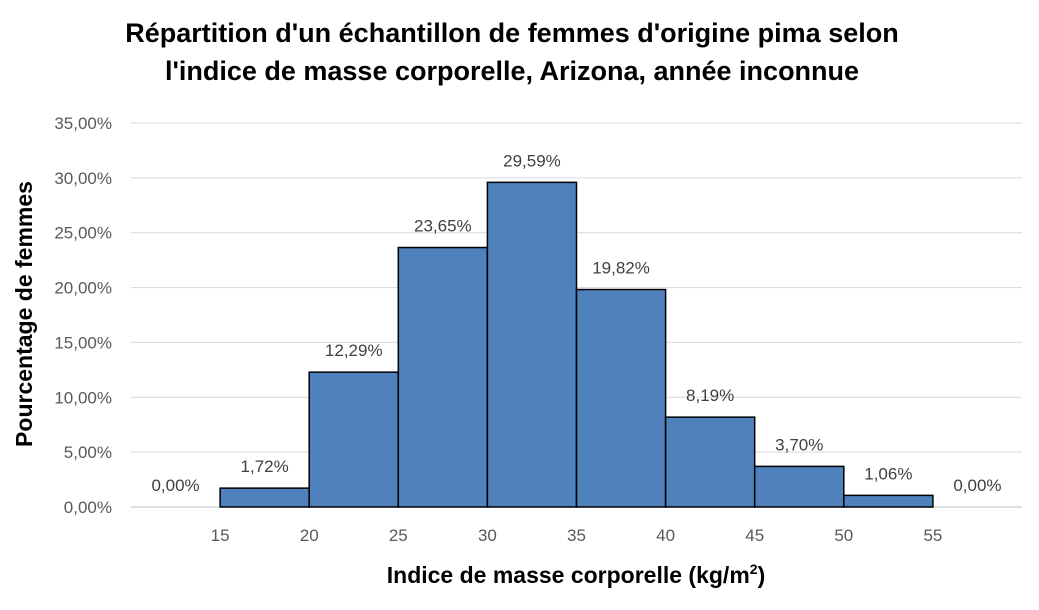  Describe the element at coordinates (621, 268) in the screenshot. I see `data-label: 19,82%` at that location.